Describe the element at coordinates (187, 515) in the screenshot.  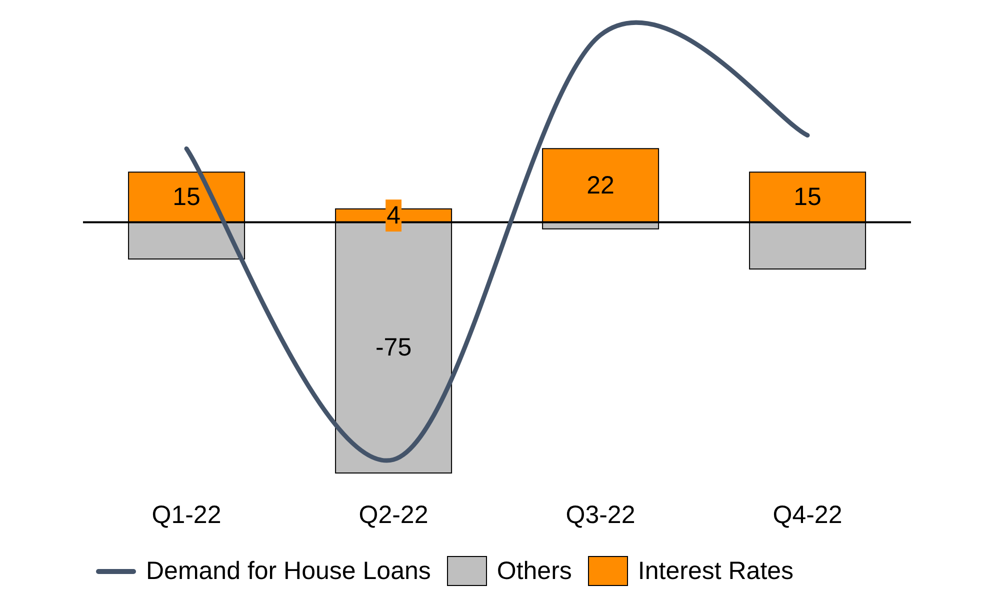
I see `x-tick-label: Q1-22` at that location.